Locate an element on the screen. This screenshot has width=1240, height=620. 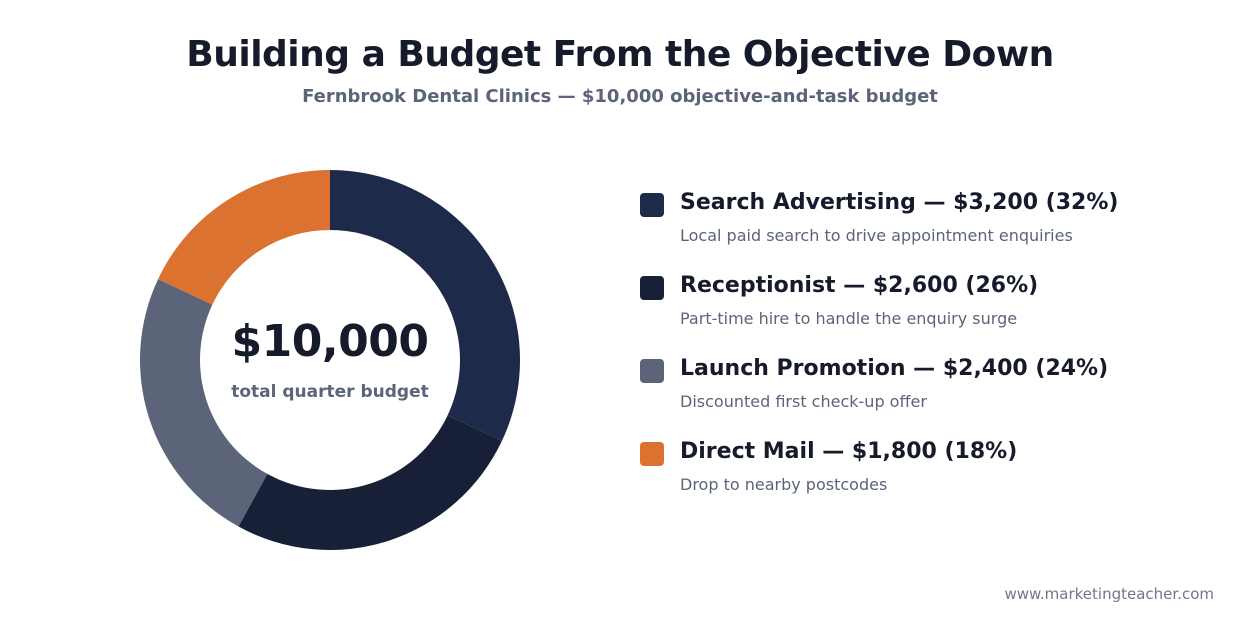
slice-direct-mail is located at coordinates (244, 237).